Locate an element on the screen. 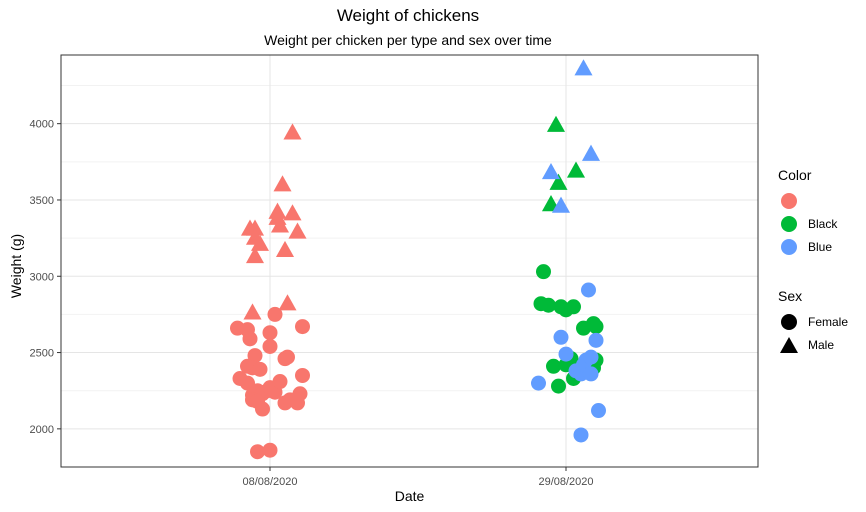 The height and width of the screenshot is (512, 866). y-tick-label: 2500 is located at coordinates (42, 354).